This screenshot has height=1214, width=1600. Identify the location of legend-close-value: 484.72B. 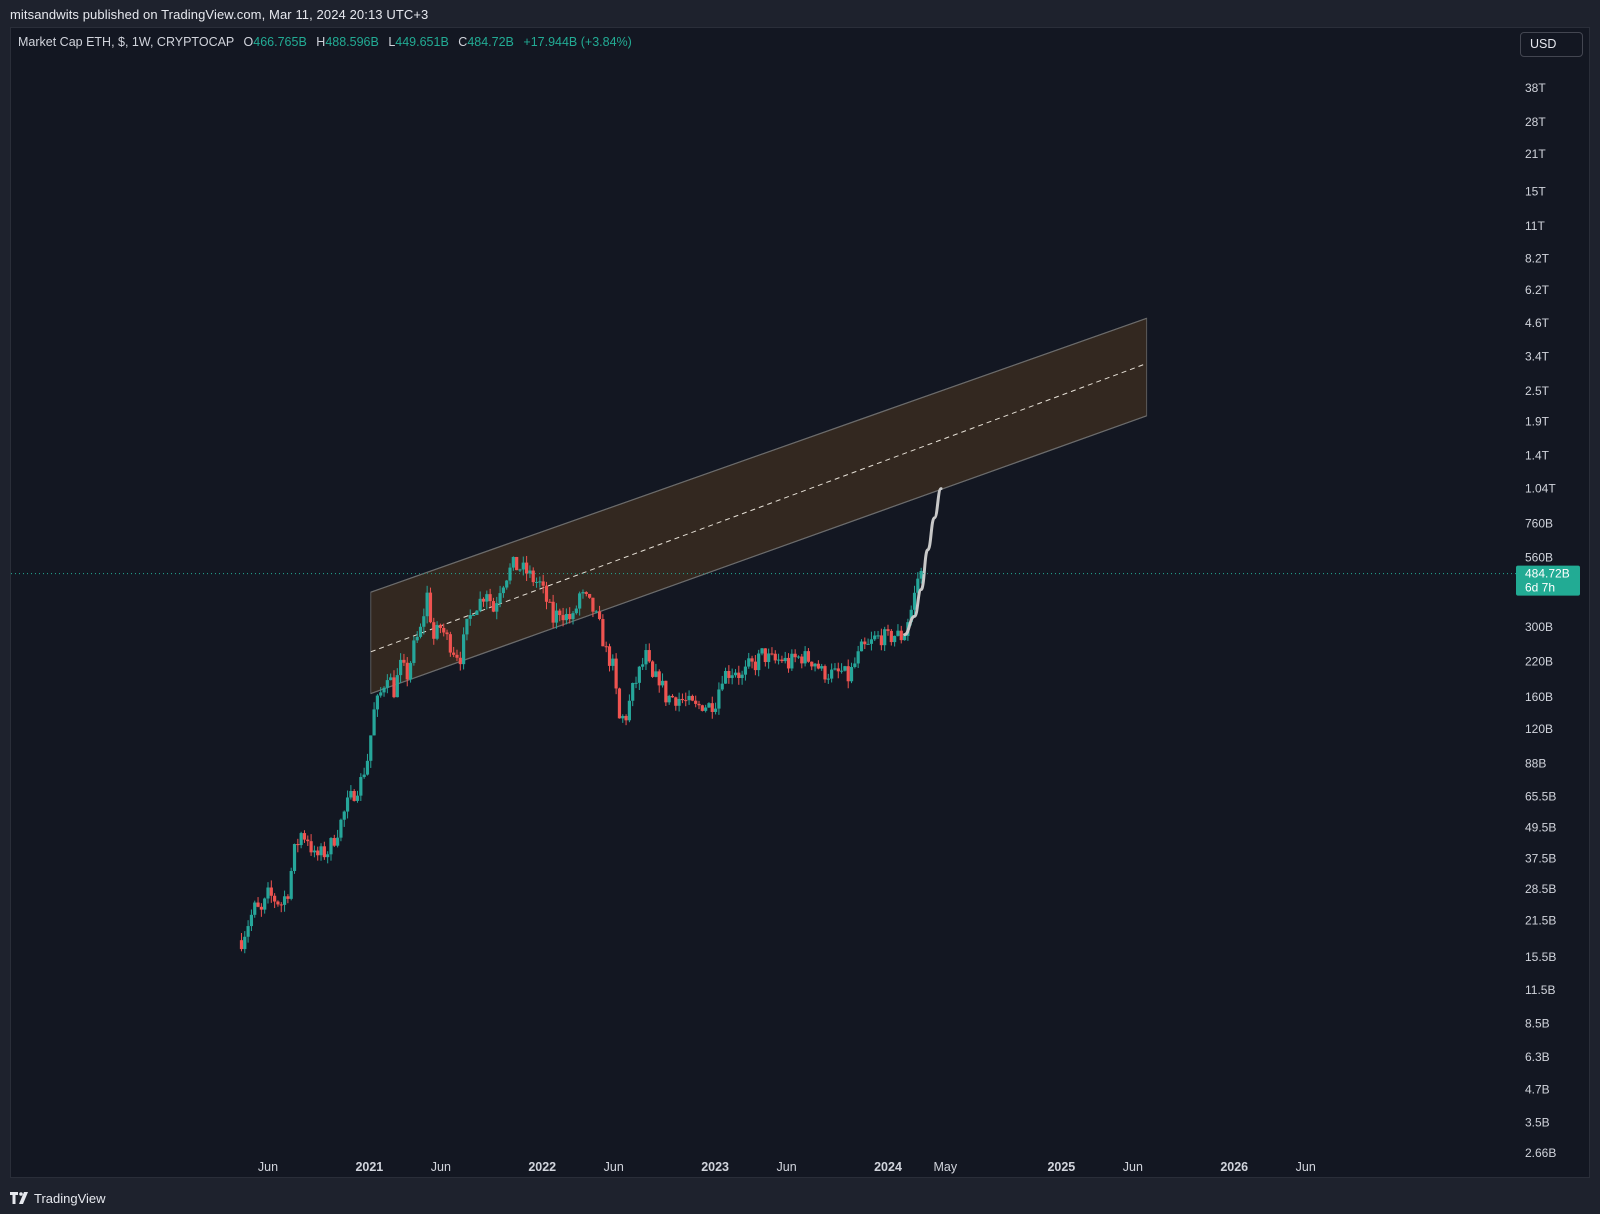
(490, 42).